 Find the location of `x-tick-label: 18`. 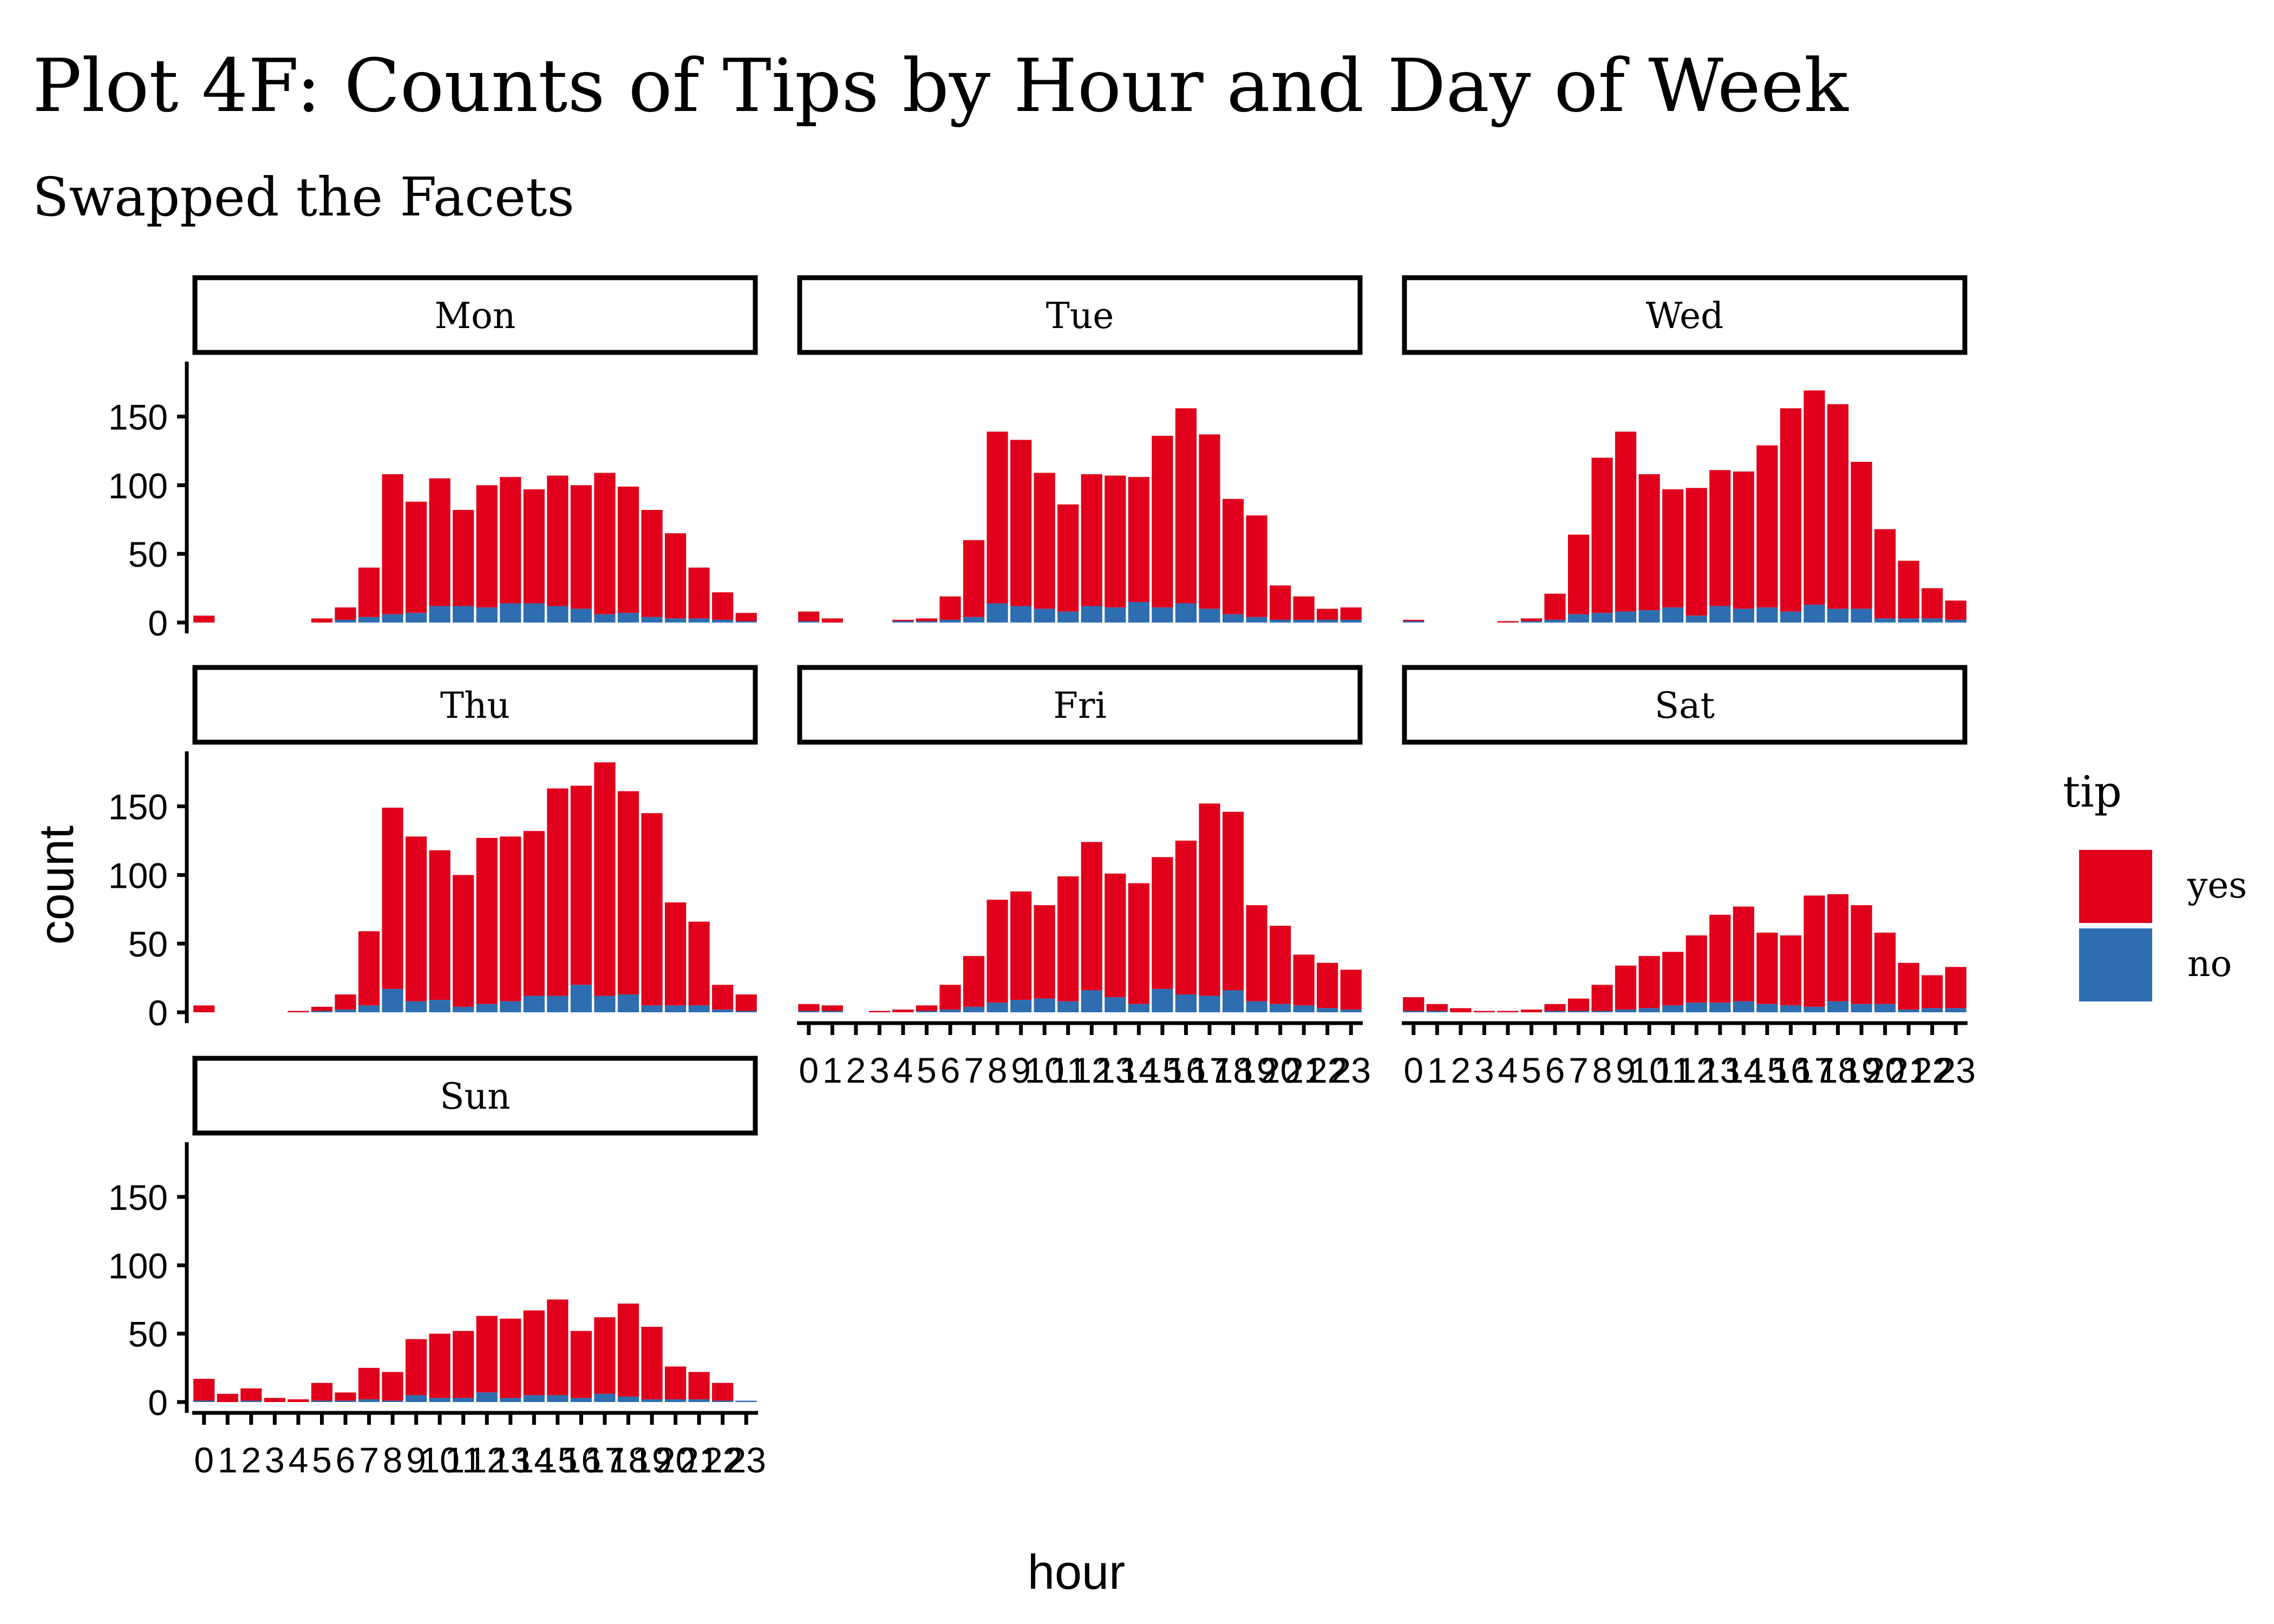

x-tick-label: 18 is located at coordinates (1233, 1070).